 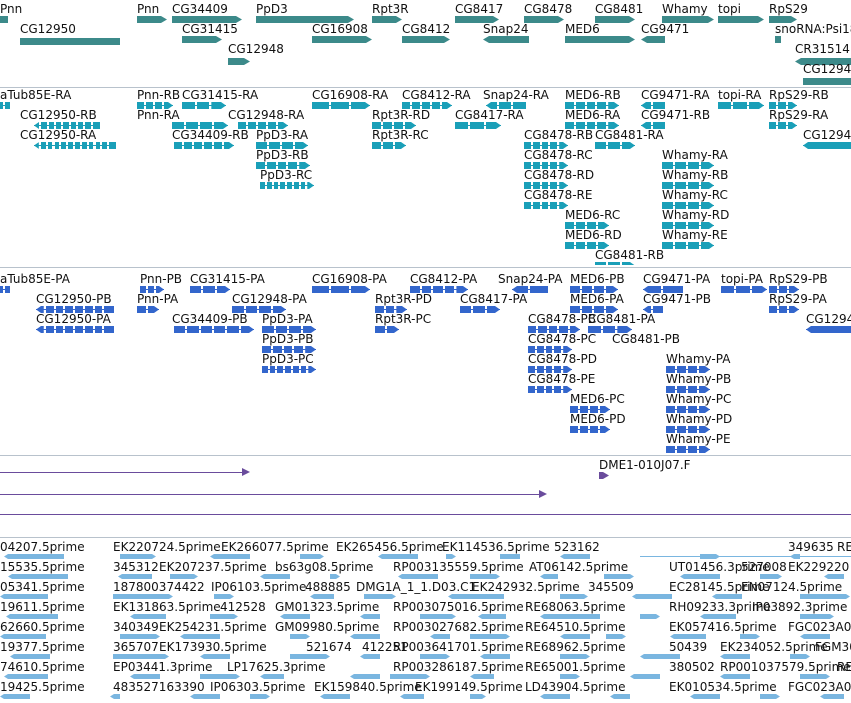 I want to click on est-label: EK234052.5prime, so click(x=774, y=647).